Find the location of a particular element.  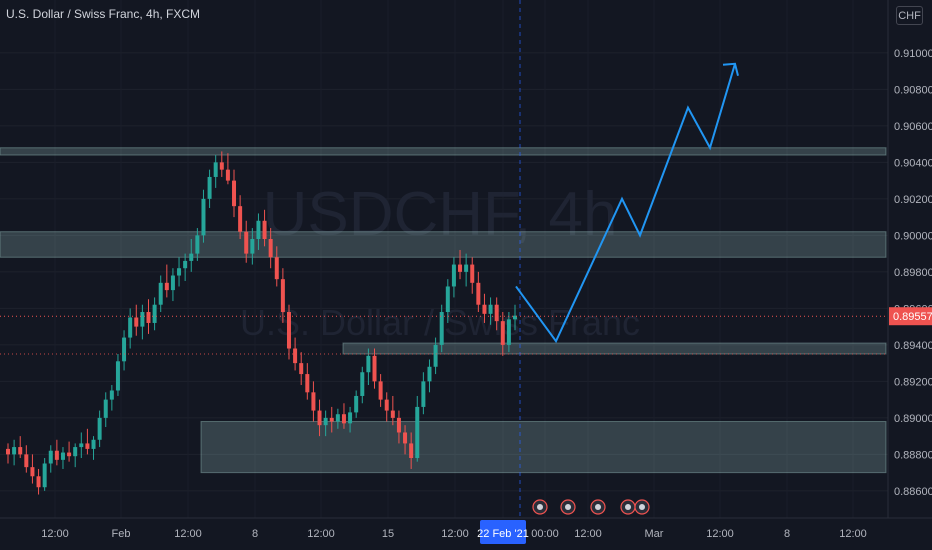

projection-path is located at coordinates (625, 203).